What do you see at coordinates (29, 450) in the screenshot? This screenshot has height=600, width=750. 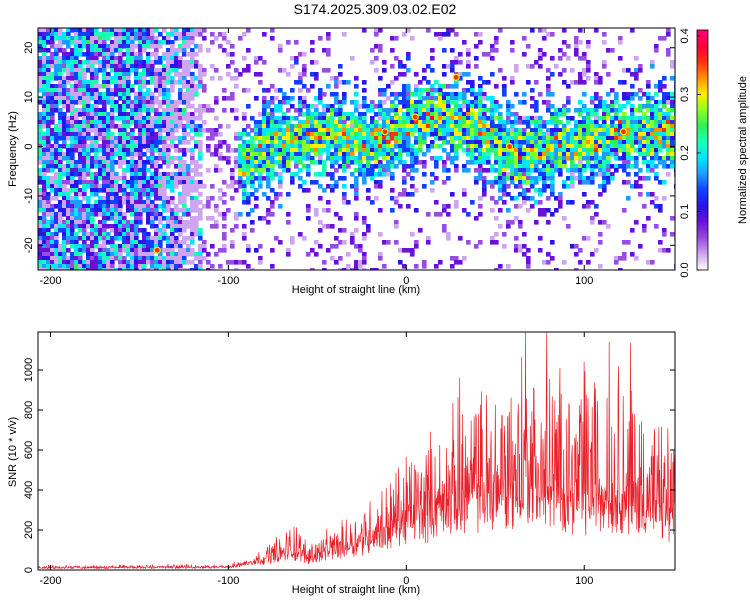 I see `snr-y-tick-label: 600` at bounding box center [29, 450].